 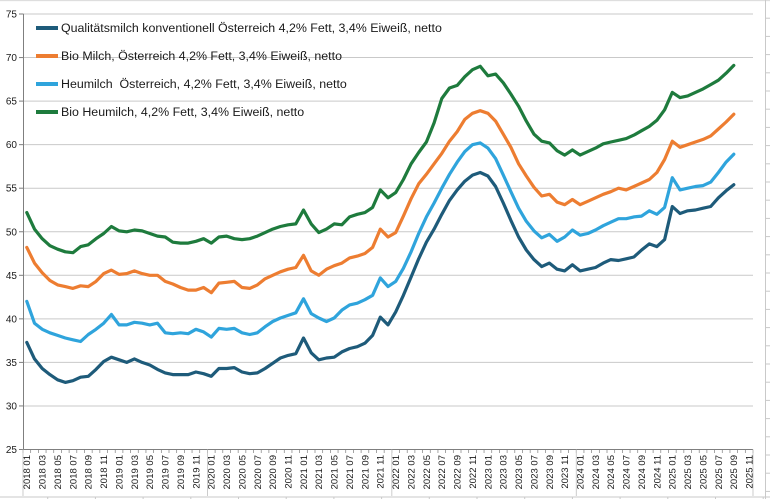 What do you see at coordinates (534, 472) in the screenshot?
I see `x-tick-label: 2023 07` at bounding box center [534, 472].